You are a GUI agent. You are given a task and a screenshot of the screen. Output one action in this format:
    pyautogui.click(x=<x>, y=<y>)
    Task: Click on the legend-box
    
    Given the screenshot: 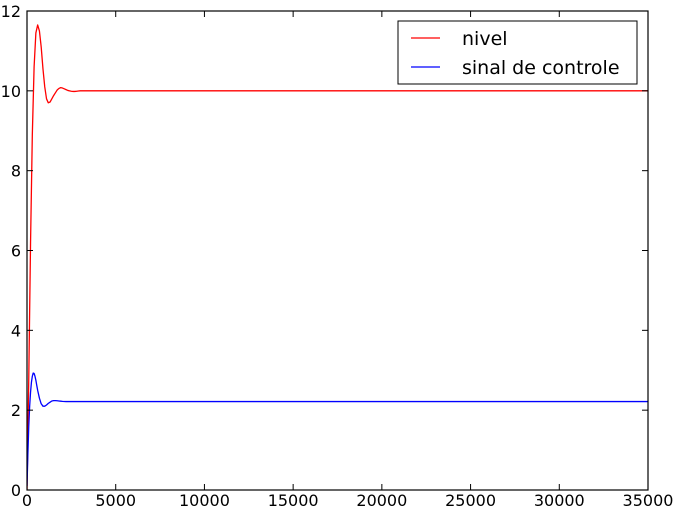 What is the action you would take?
    pyautogui.click(x=517, y=52)
    